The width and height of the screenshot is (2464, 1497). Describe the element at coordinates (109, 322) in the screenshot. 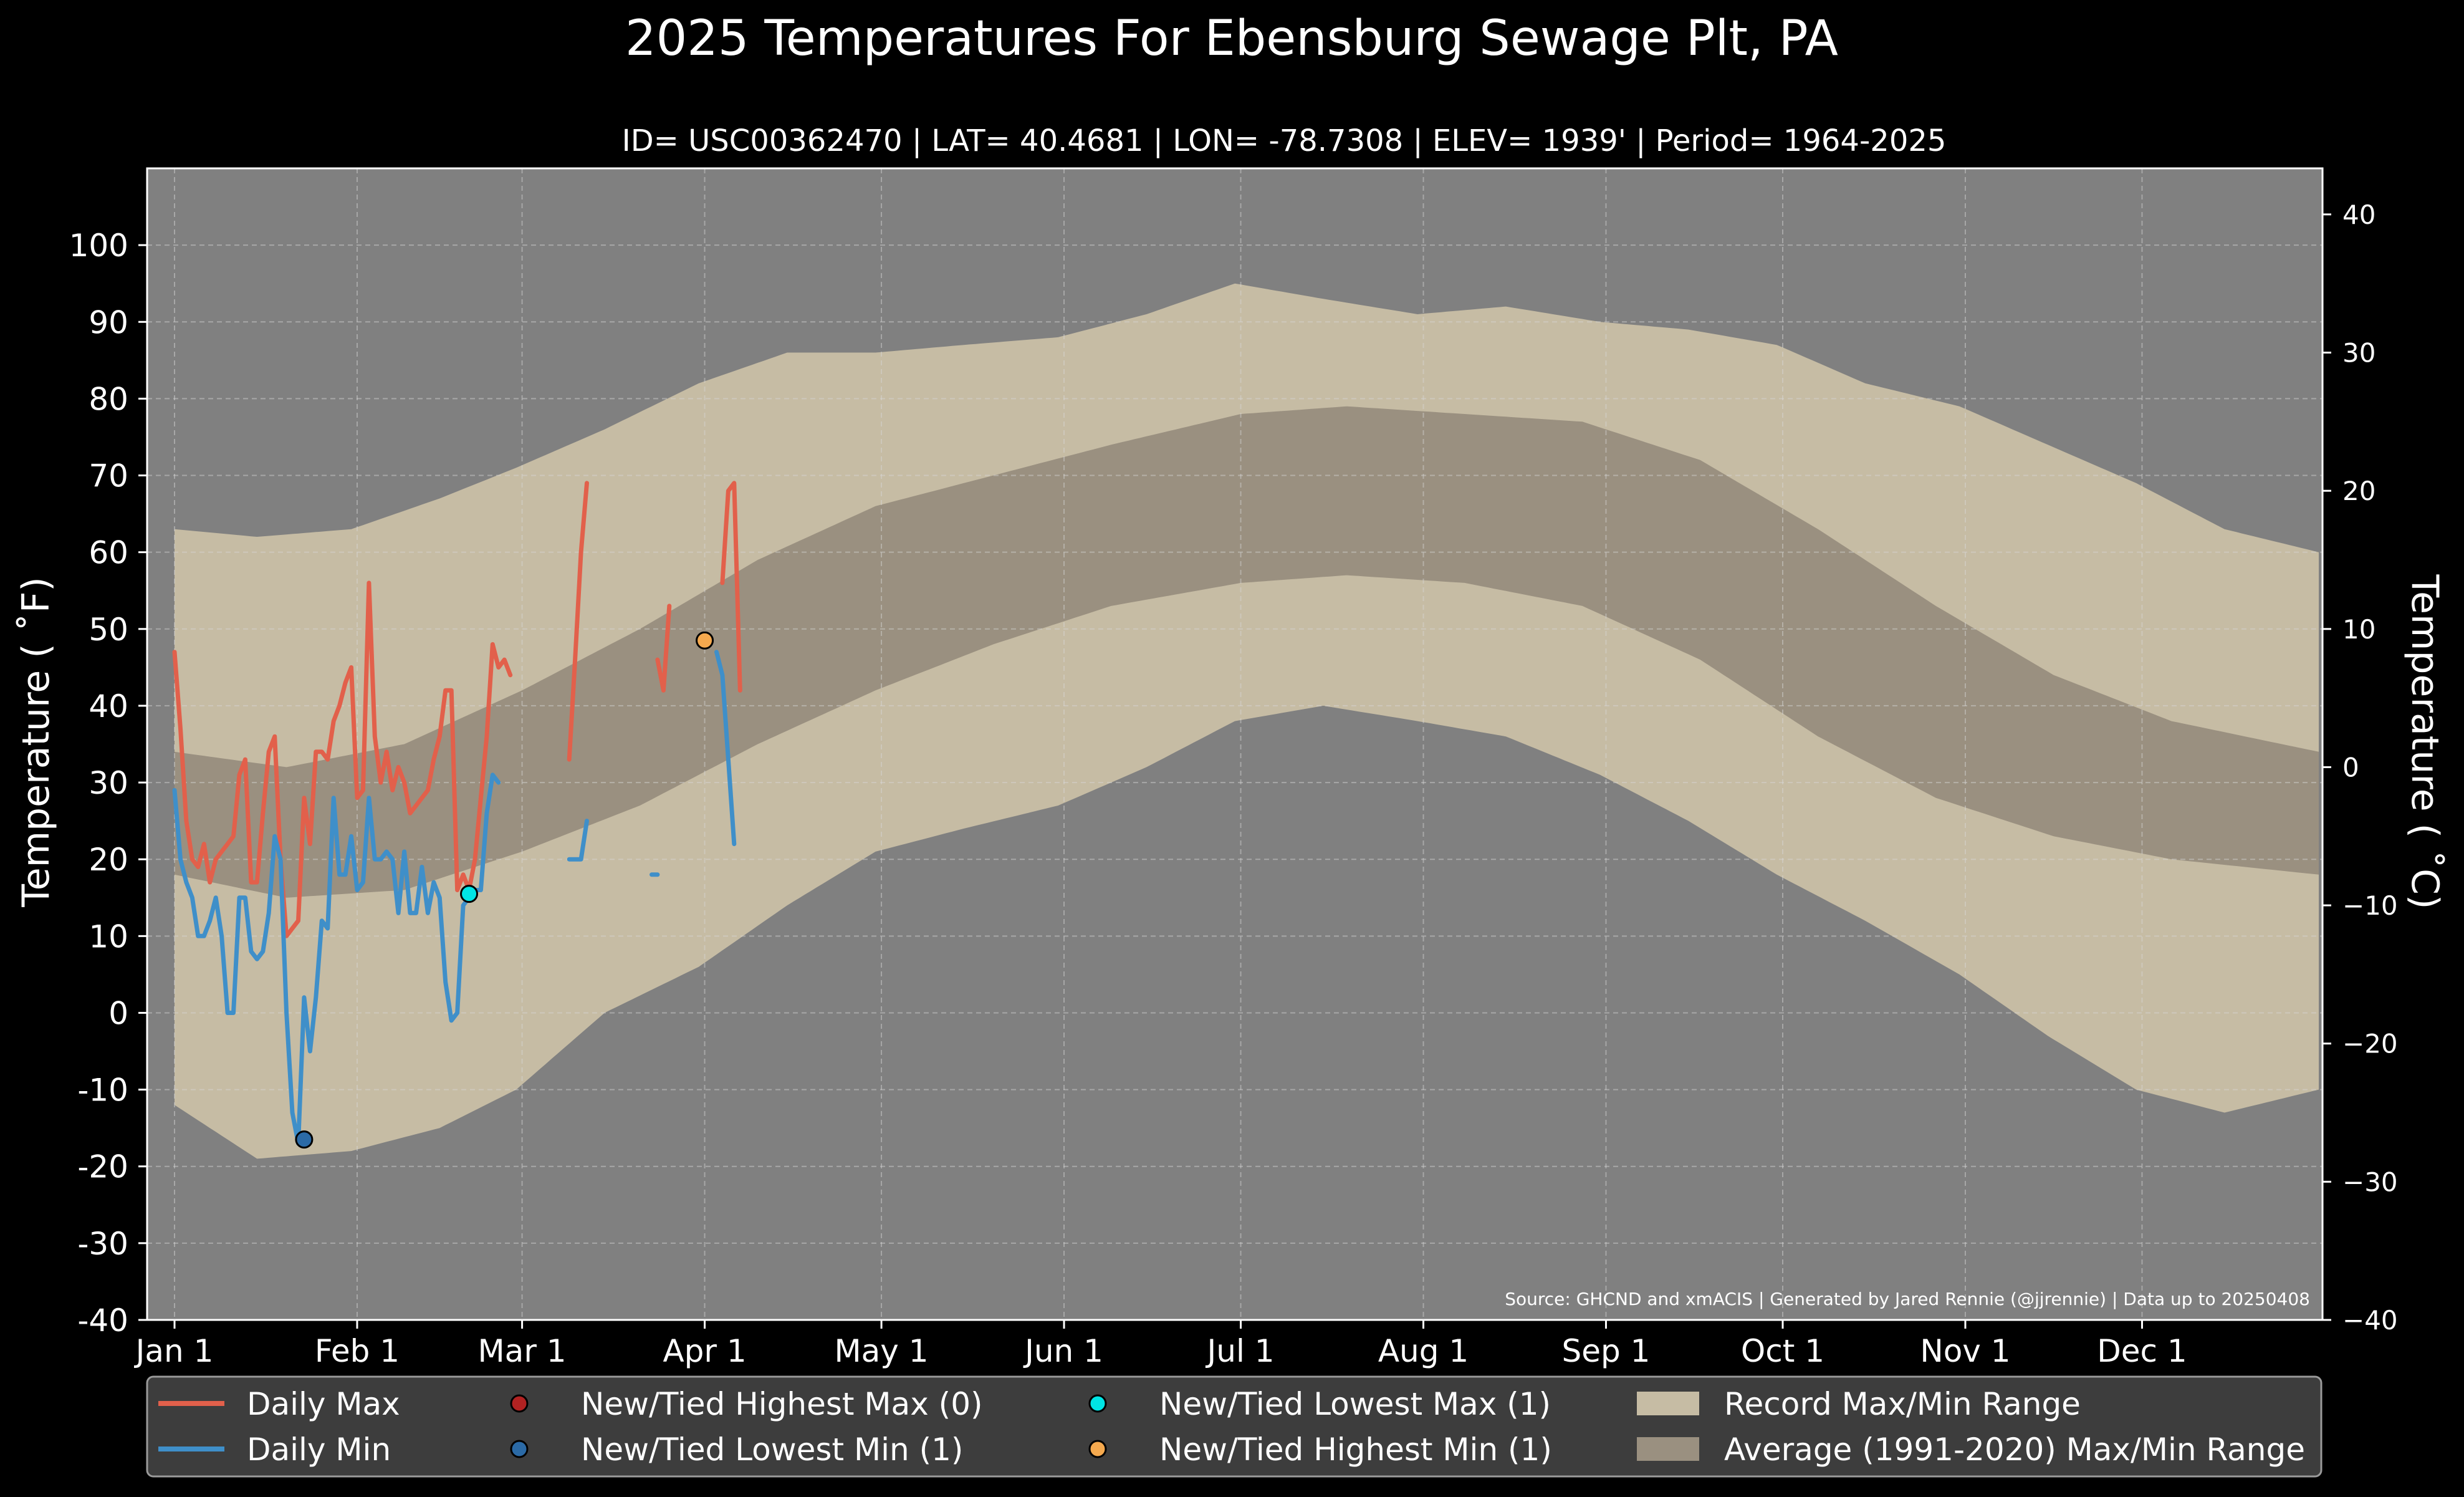

I see `y-tick-label-left: 90` at that location.